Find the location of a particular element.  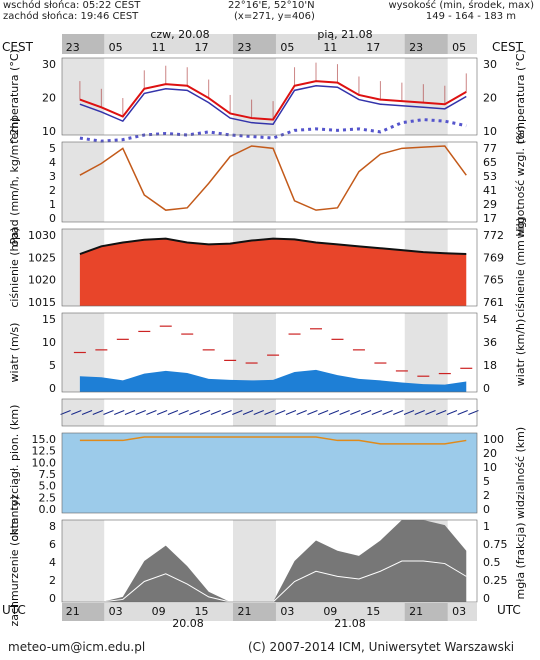

panel-left-tick: 3 is located at coordinates (52, 176).